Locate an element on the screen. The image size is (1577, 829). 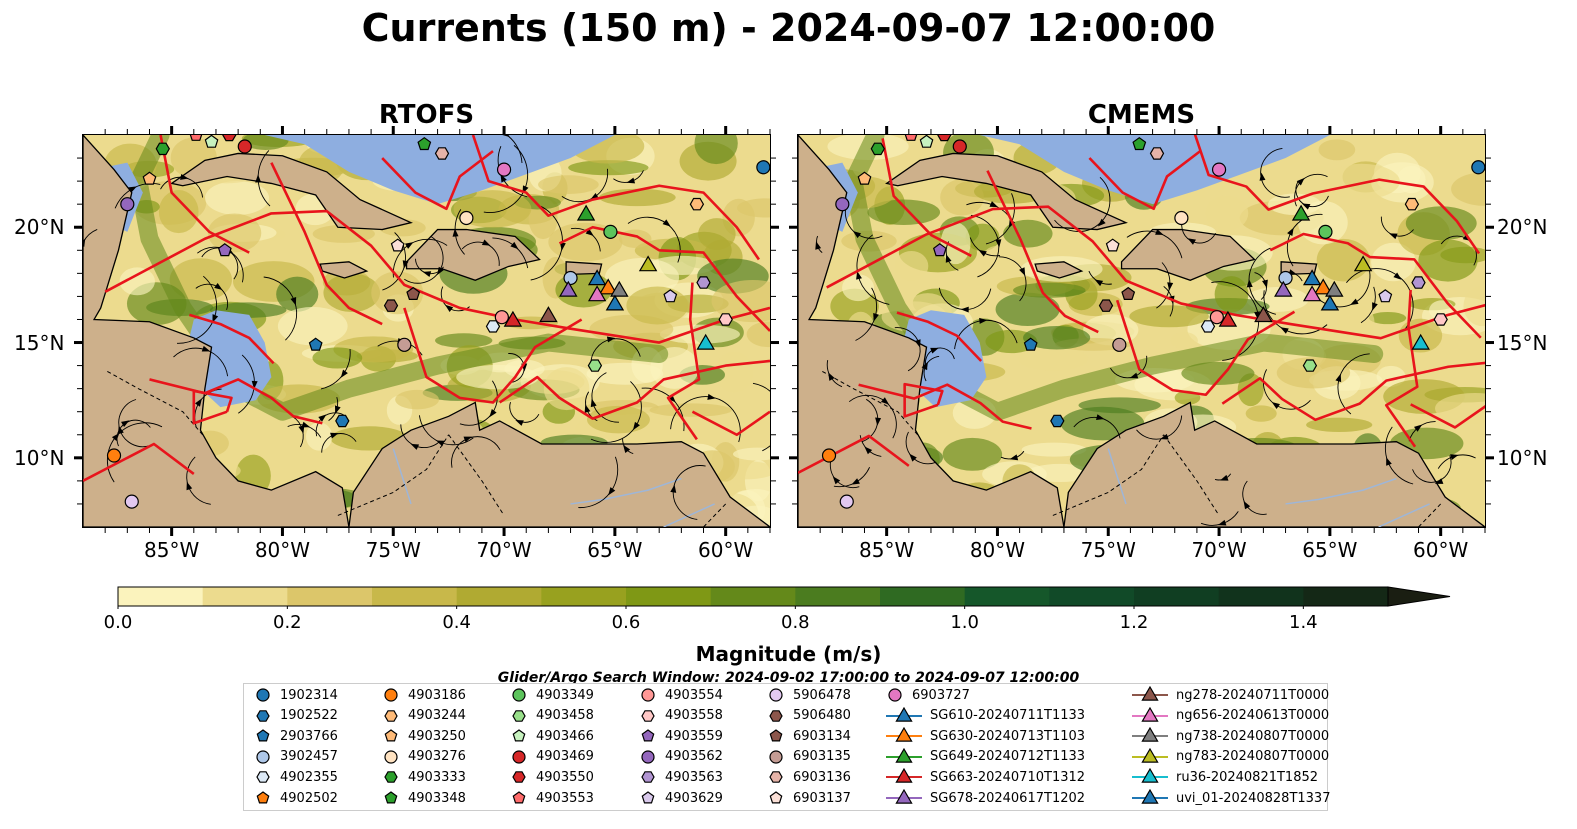
legend-label: SG630-20240713T1103 is located at coordinates (1008, 736).